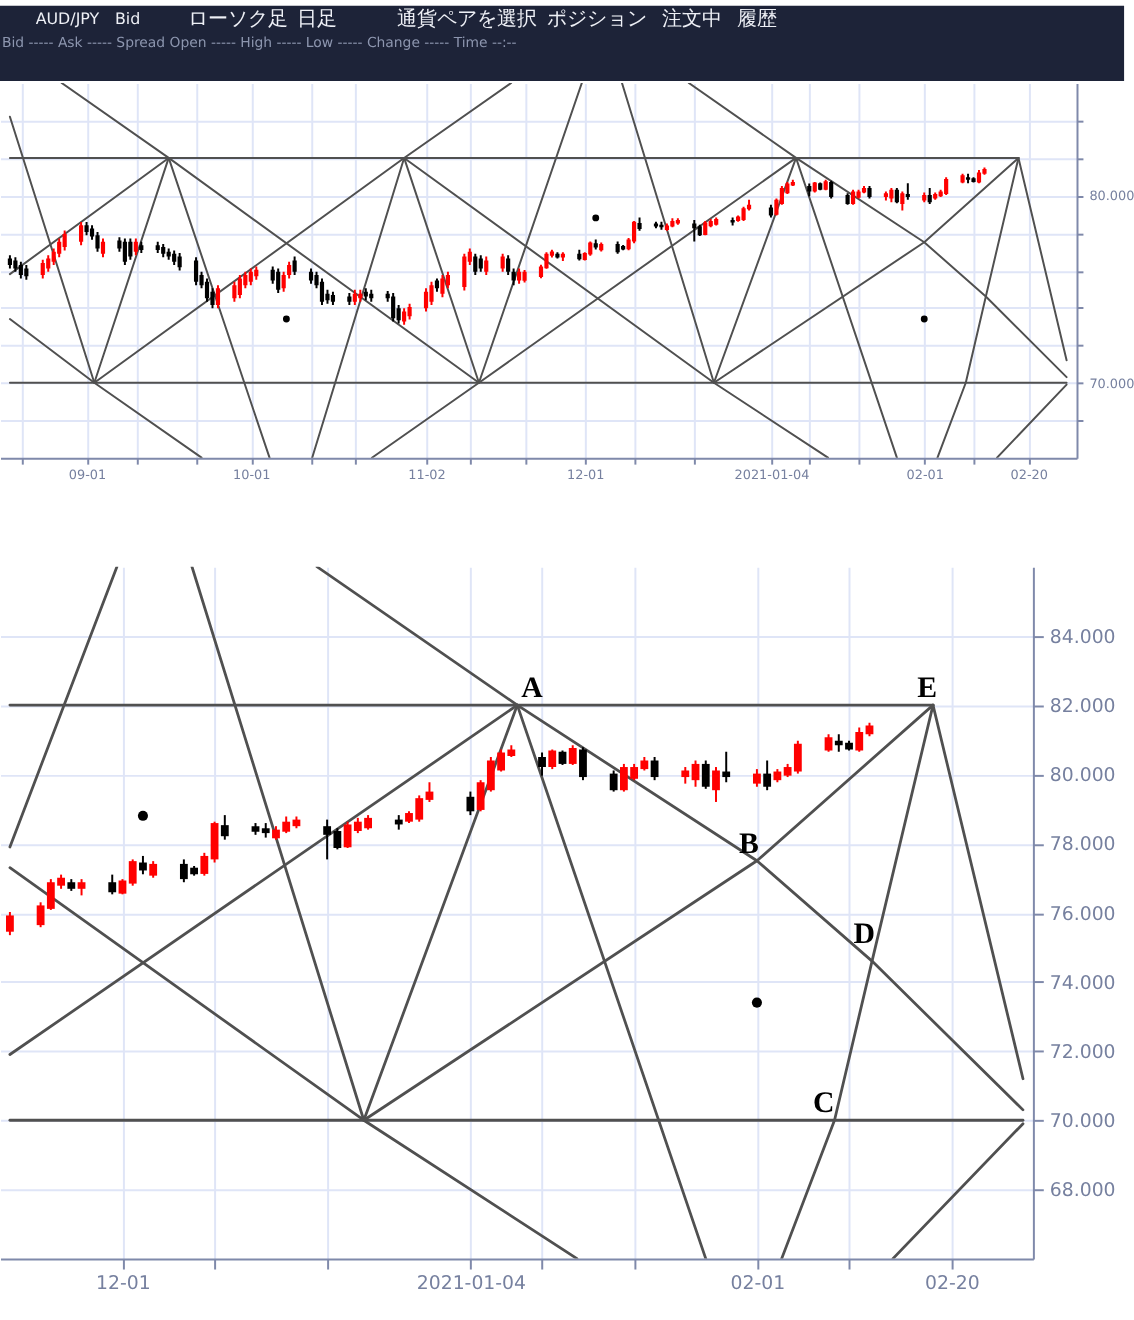 This screenshot has width=1134, height=1320. I want to click on y-tick-label: 84.000, so click(1082, 637).